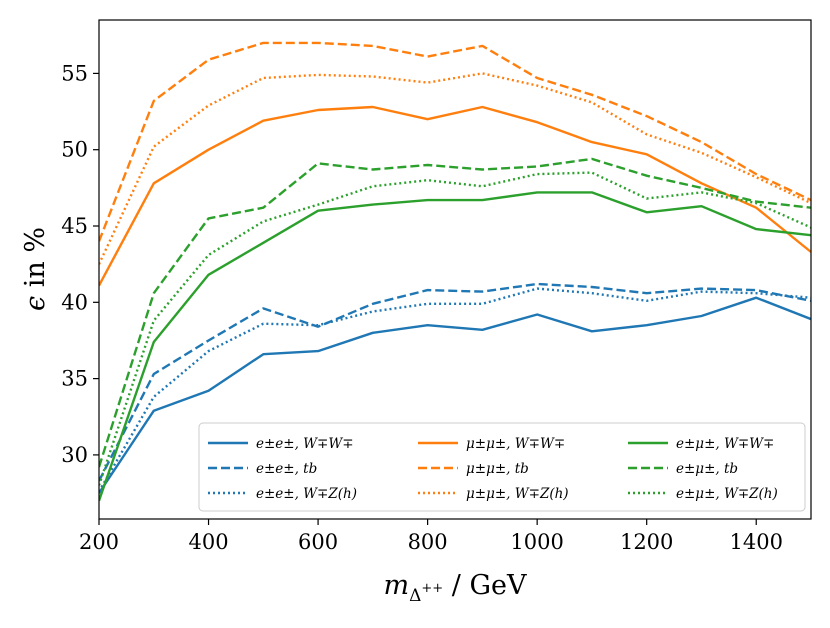  What do you see at coordinates (517, 494) in the screenshot?
I see `legend-label-5: μ±μ±, W∓Z(h)` at bounding box center [517, 494].